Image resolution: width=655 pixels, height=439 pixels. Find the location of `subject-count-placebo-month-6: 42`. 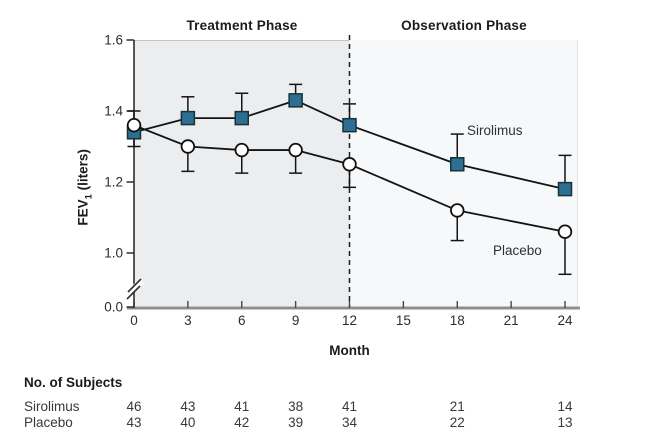

subject-count-placebo-month-6: 42 is located at coordinates (242, 422).